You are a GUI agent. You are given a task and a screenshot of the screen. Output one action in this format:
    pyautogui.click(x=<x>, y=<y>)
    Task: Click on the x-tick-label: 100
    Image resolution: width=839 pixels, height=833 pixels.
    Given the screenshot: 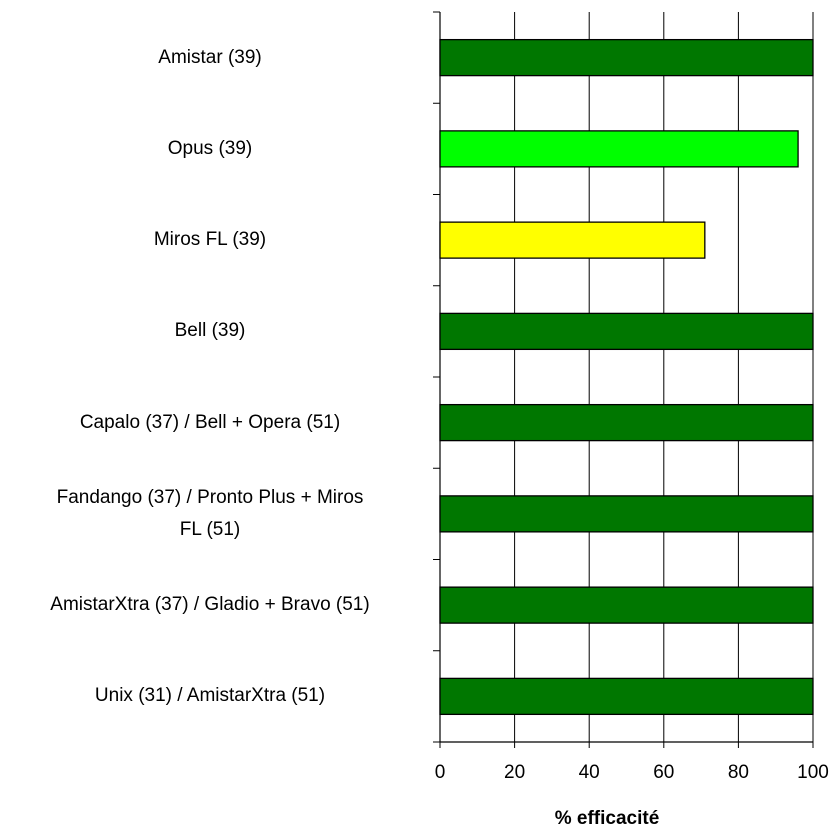 What is the action you would take?
    pyautogui.click(x=813, y=772)
    